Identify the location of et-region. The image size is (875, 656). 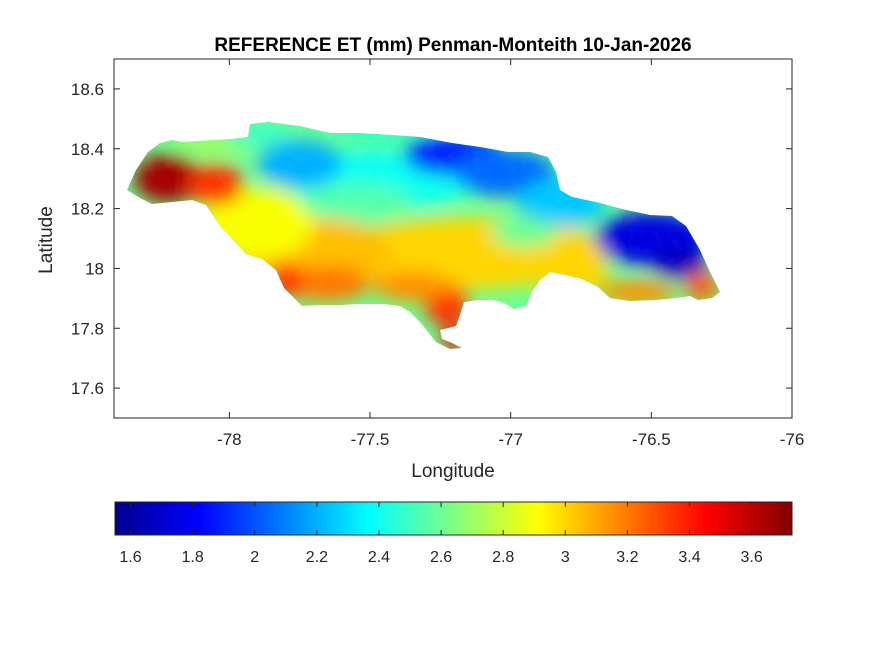
(384, 128).